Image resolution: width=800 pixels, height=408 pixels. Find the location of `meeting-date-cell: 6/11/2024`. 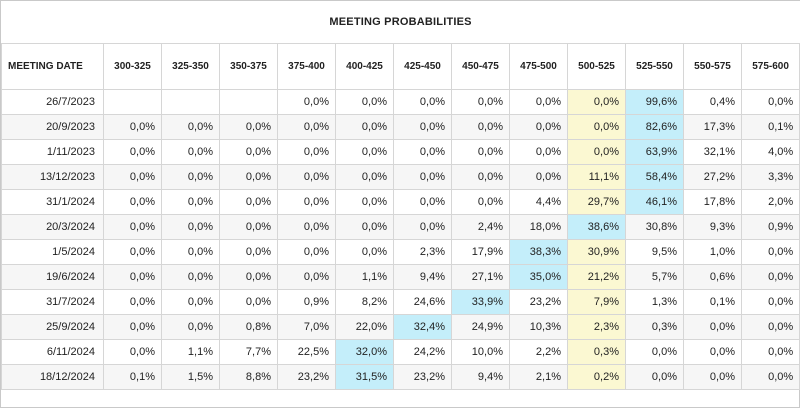

meeting-date-cell: 6/11/2024 is located at coordinates (52, 352).